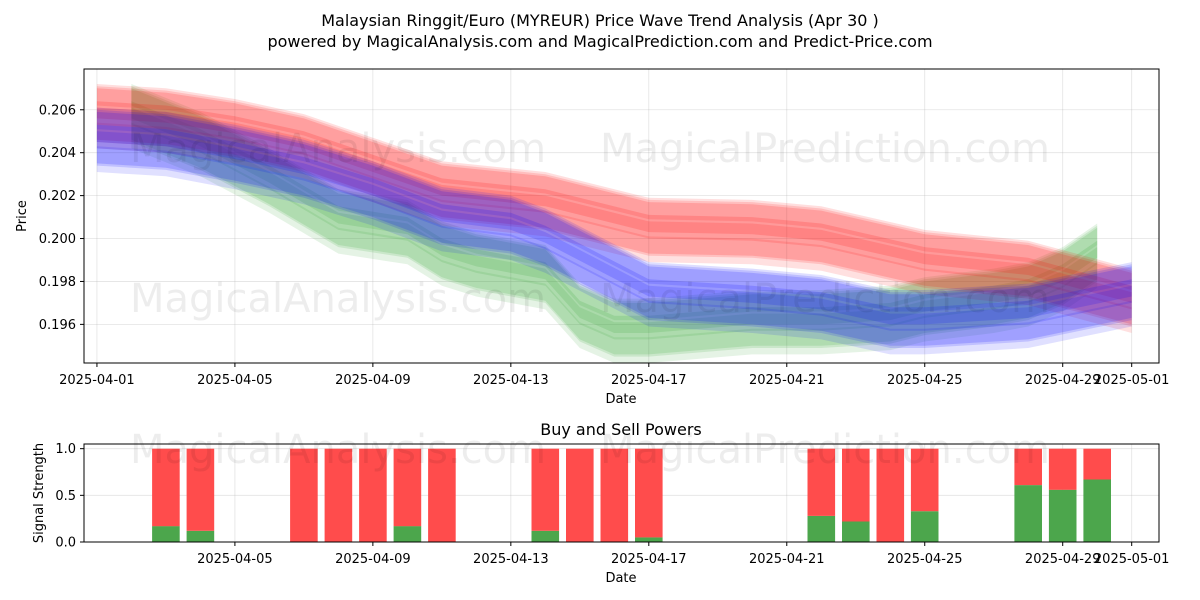 Image resolution: width=1200 pixels, height=600 pixels. I want to click on signal-x-tick-label: 2025-04-29, so click(1063, 559).